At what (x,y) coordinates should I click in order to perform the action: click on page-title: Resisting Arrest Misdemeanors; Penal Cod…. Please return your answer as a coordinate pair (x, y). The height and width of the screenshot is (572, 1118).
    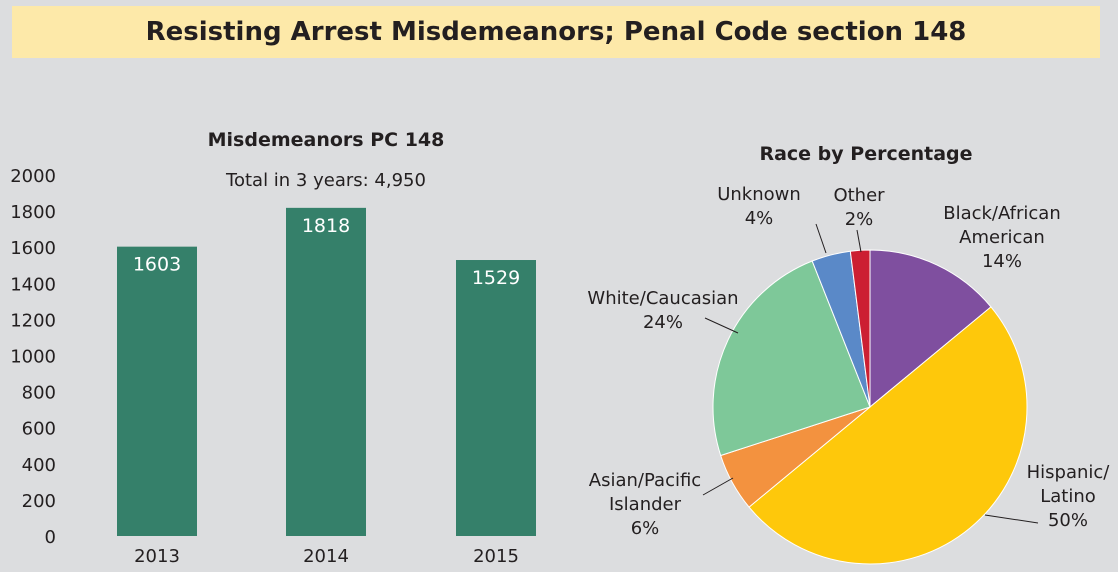
    Looking at the image, I should click on (556, 32).